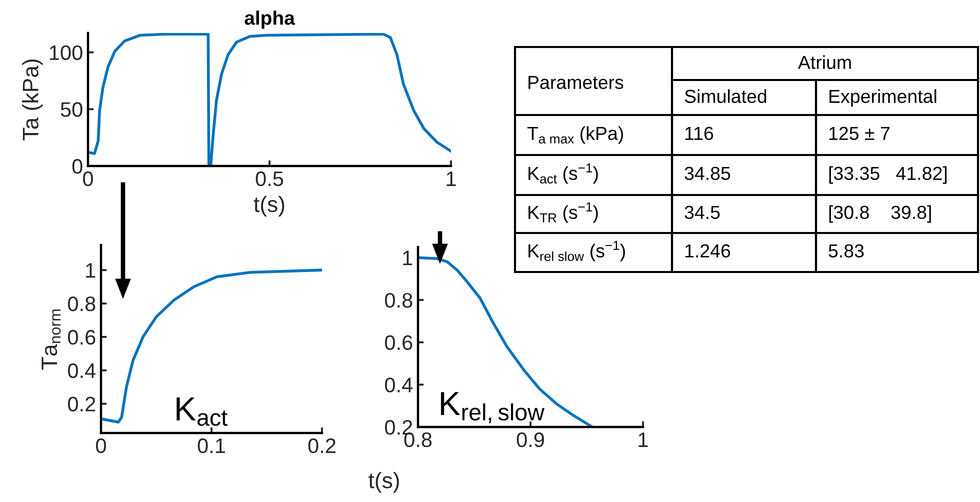  Describe the element at coordinates (202, 411) in the screenshot. I see `annotation: K$_{act}$` at that location.